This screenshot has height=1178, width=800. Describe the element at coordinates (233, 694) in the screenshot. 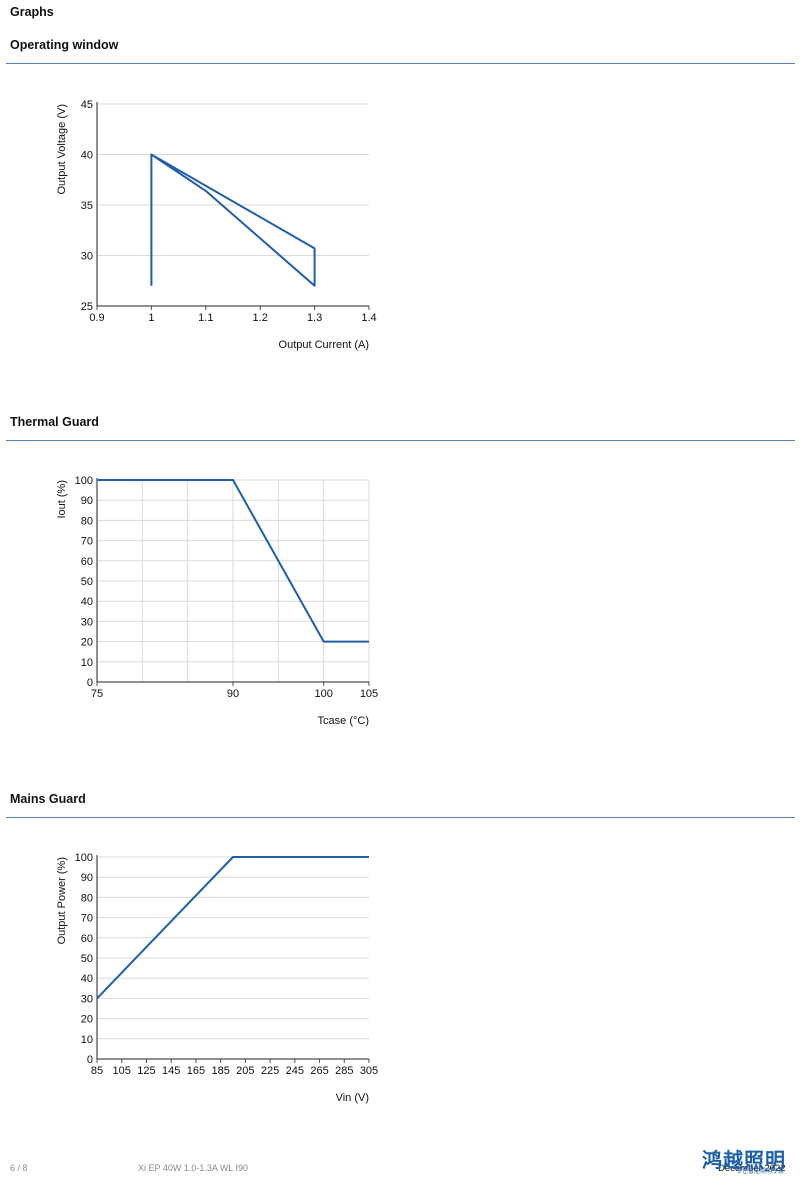

I see `x-tick-label: 90` at that location.